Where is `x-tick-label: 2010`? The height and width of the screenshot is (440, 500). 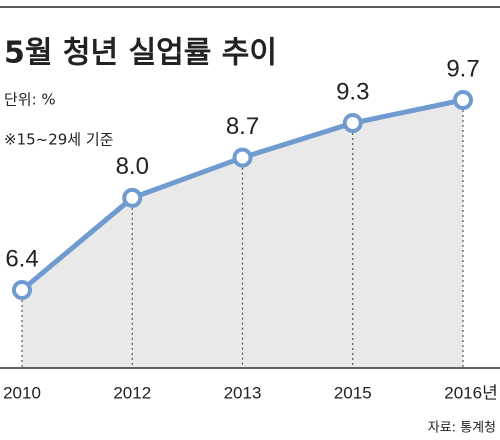
x-tick-label: 2010 is located at coordinates (22, 392).